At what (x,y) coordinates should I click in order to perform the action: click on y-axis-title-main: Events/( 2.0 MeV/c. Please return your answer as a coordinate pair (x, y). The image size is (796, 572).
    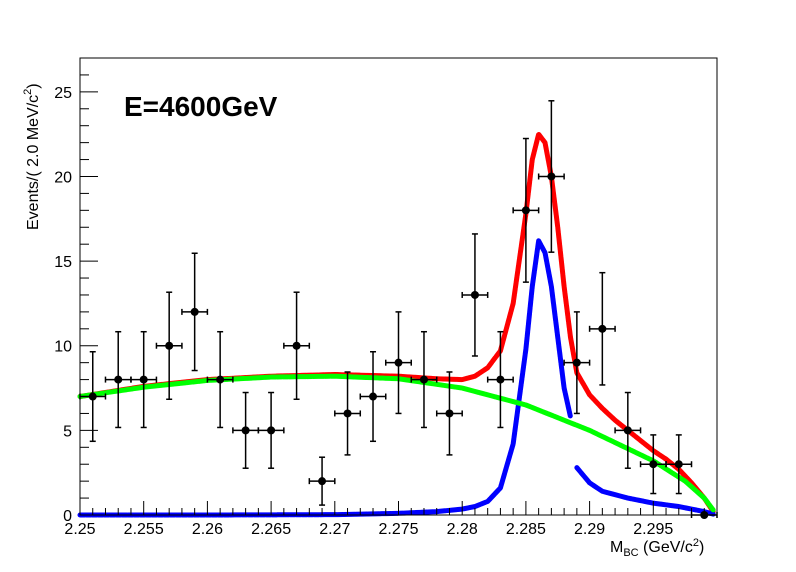
    Looking at the image, I should click on (33, 162).